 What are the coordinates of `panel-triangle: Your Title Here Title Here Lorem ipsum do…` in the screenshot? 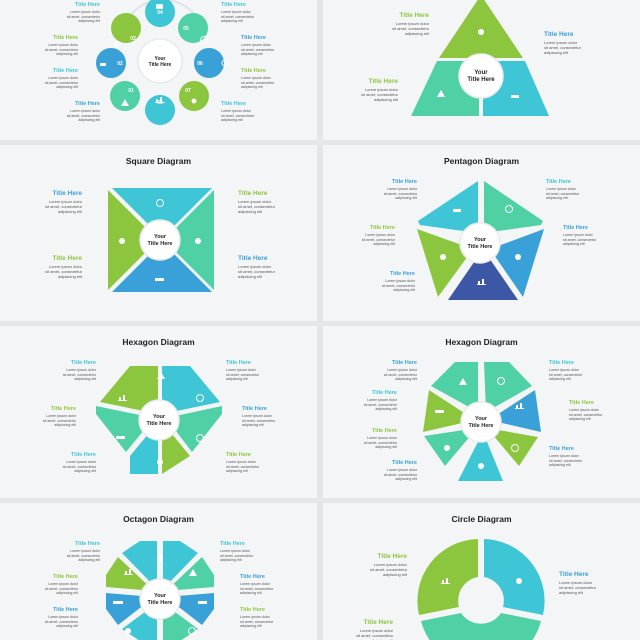 It's located at (481, 70).